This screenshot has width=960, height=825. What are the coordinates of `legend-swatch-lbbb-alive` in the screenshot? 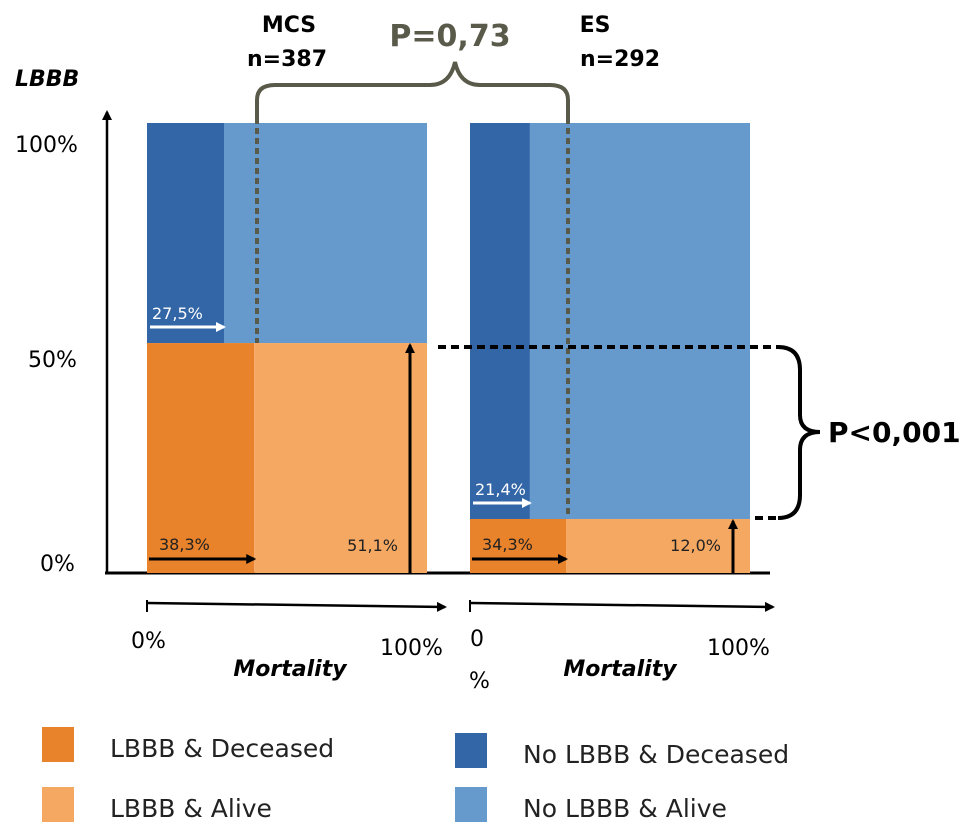 It's located at (58, 804).